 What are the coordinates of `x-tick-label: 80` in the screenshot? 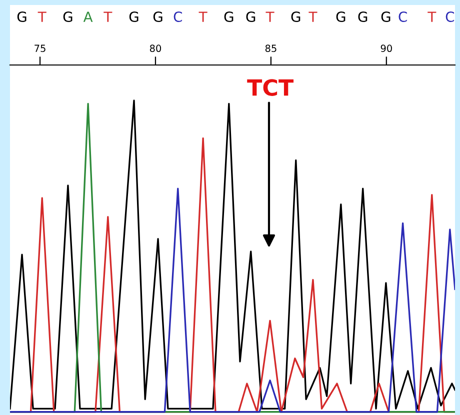 It's located at (156, 48).